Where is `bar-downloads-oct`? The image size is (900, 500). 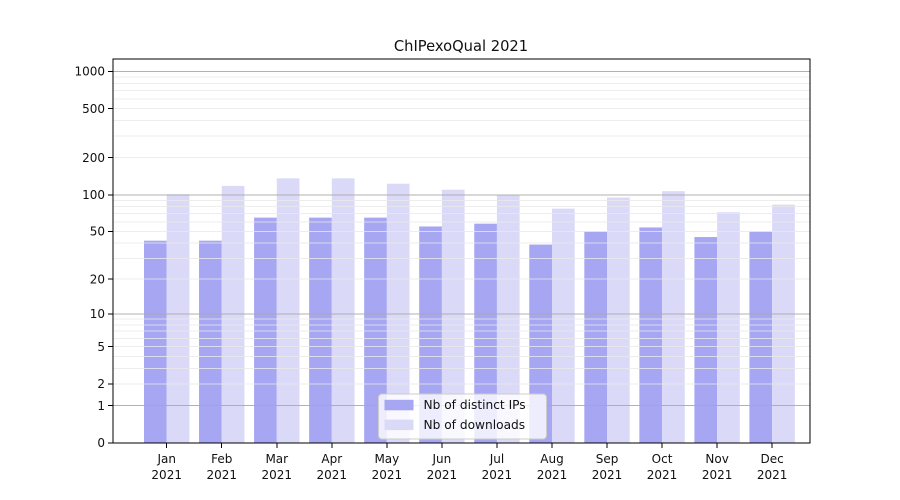 bar-downloads-oct is located at coordinates (673, 317).